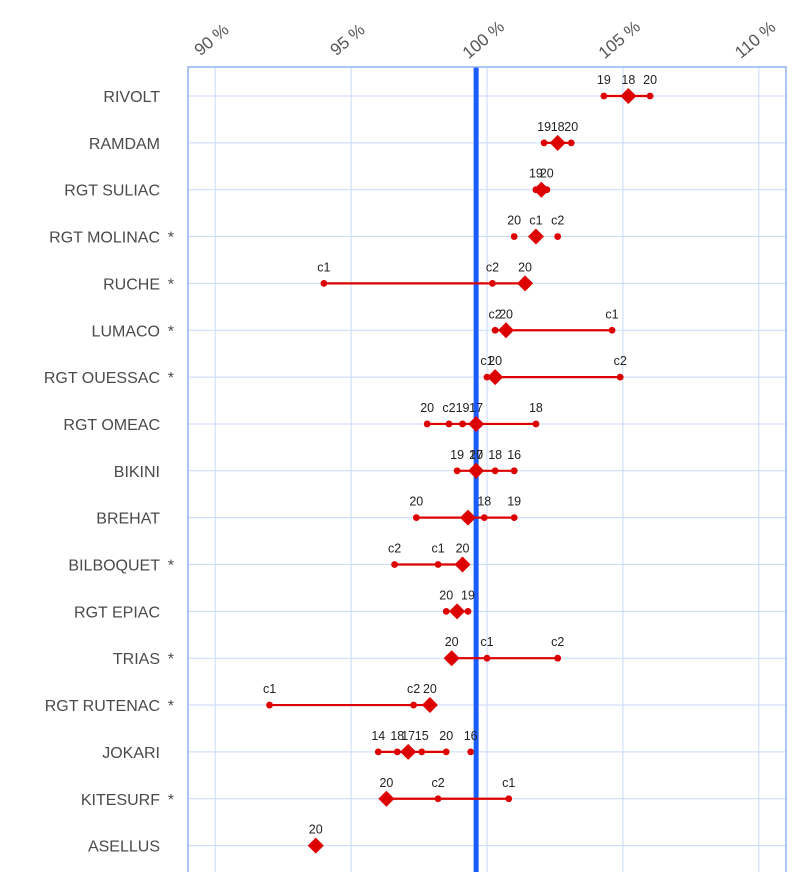 This screenshot has height=872, width=800. I want to click on row-label: RAMDAM, so click(124, 144).